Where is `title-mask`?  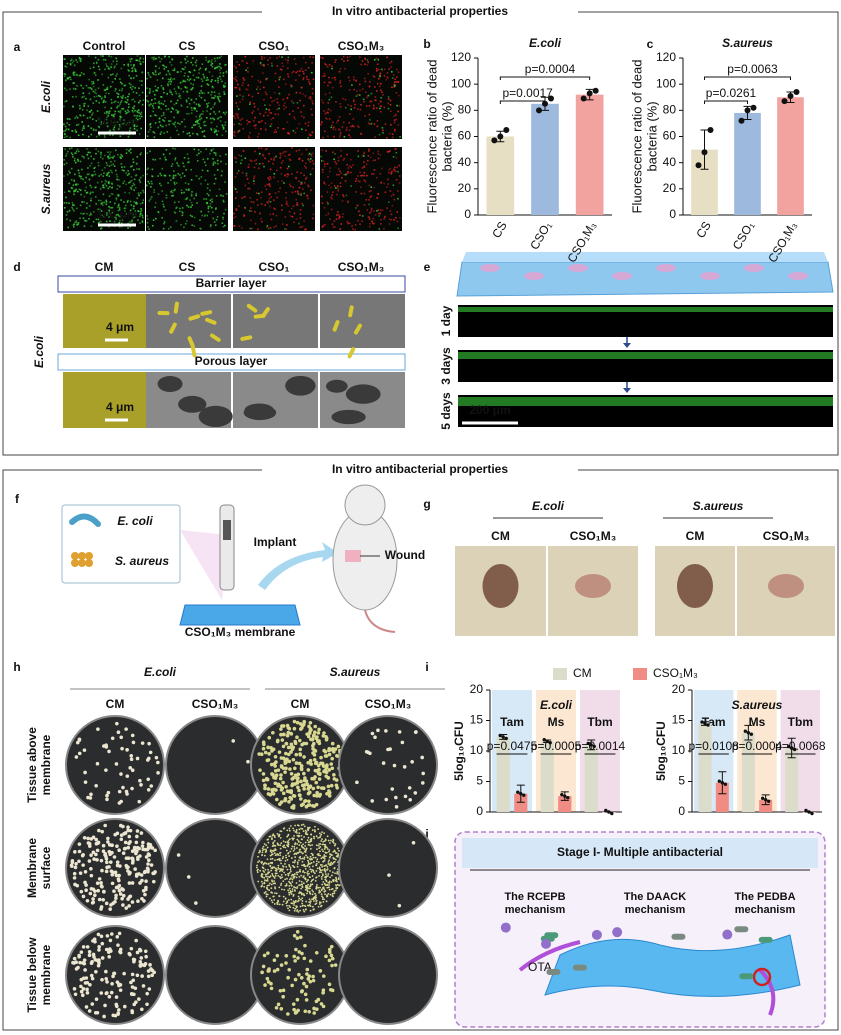 title-mask is located at coordinates (420, 470).